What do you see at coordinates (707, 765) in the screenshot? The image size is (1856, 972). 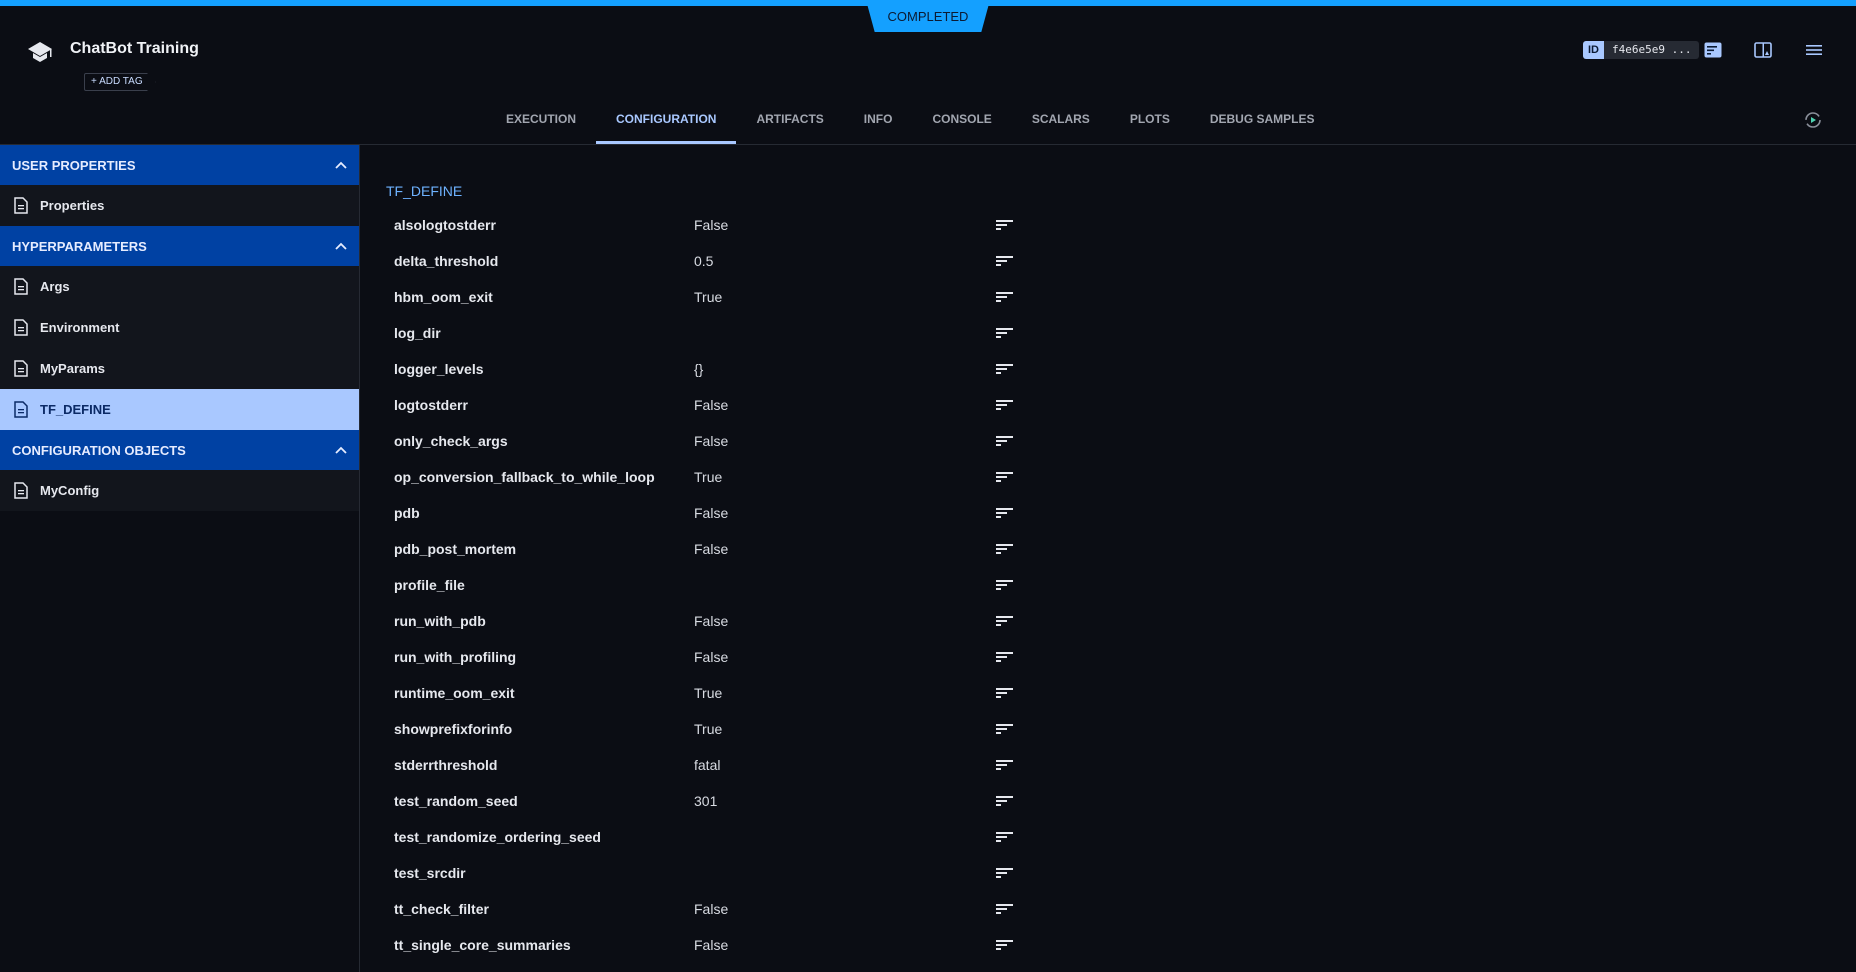 I see `param-value: fatal` at bounding box center [707, 765].